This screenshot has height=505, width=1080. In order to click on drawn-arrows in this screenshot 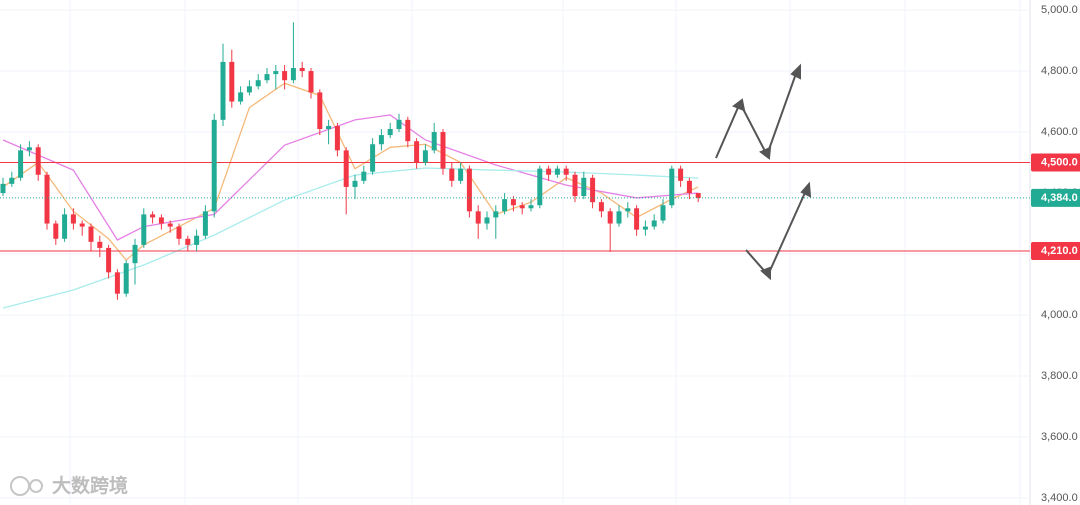, I will do `click(763, 172)`.